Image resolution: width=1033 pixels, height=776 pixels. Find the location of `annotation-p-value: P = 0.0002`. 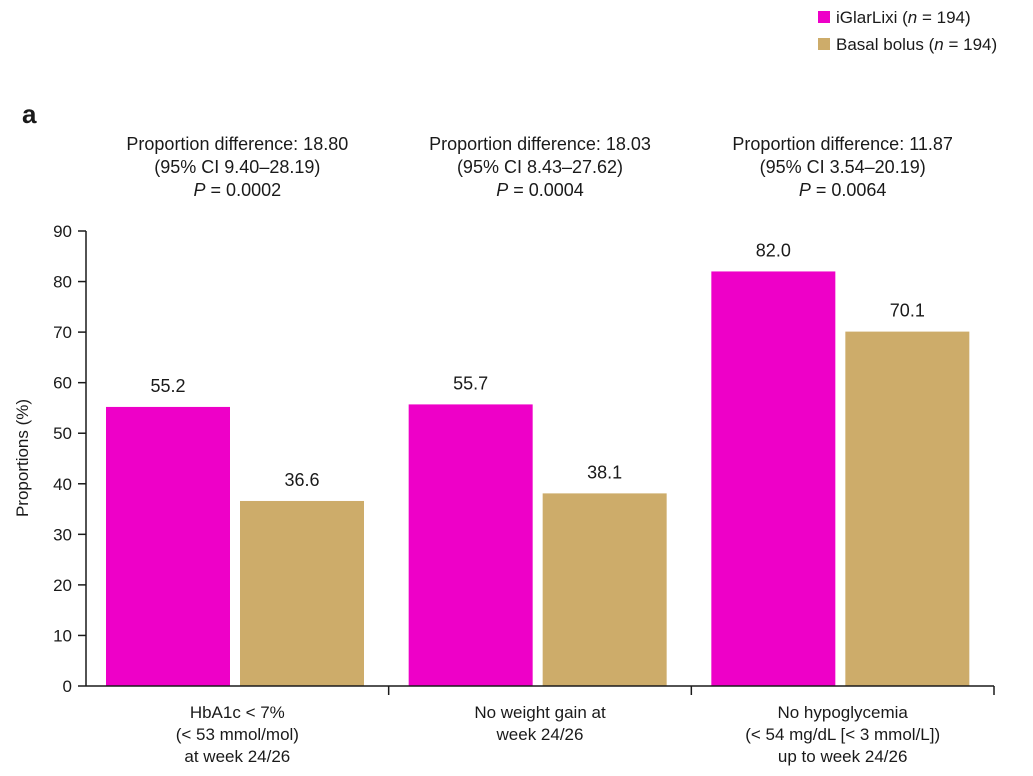

annotation-p-value: P = 0.0002 is located at coordinates (238, 190).